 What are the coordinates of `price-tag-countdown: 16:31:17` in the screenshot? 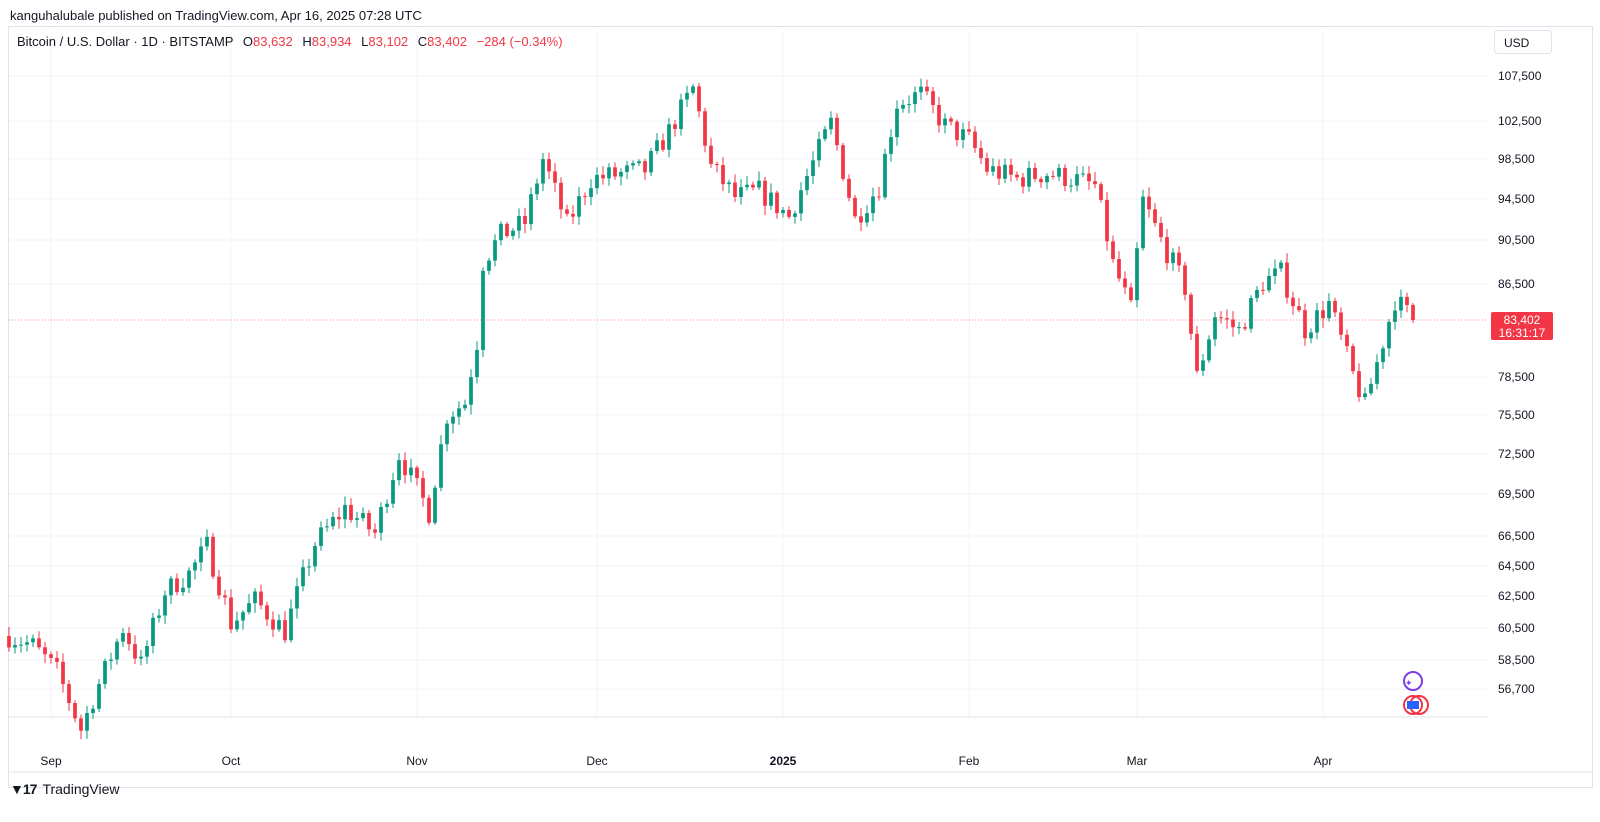 It's located at (1522, 333).